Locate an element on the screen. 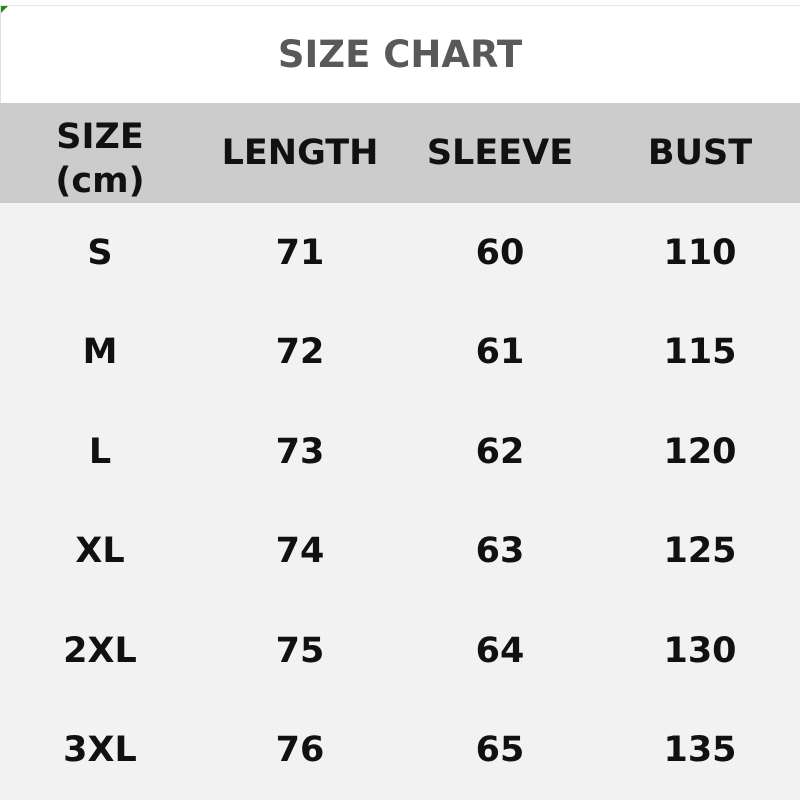  header-size-label: SIZE is located at coordinates (100, 137).